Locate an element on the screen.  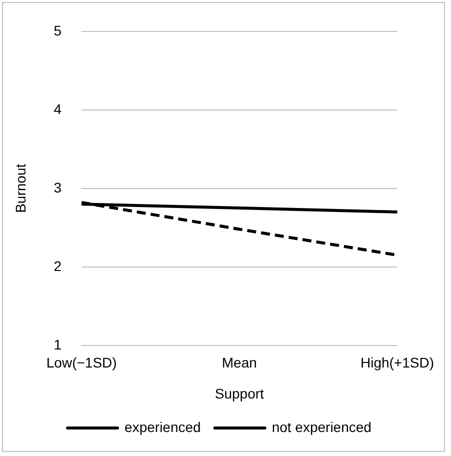
x-tick-label: Mean is located at coordinates (239, 362).